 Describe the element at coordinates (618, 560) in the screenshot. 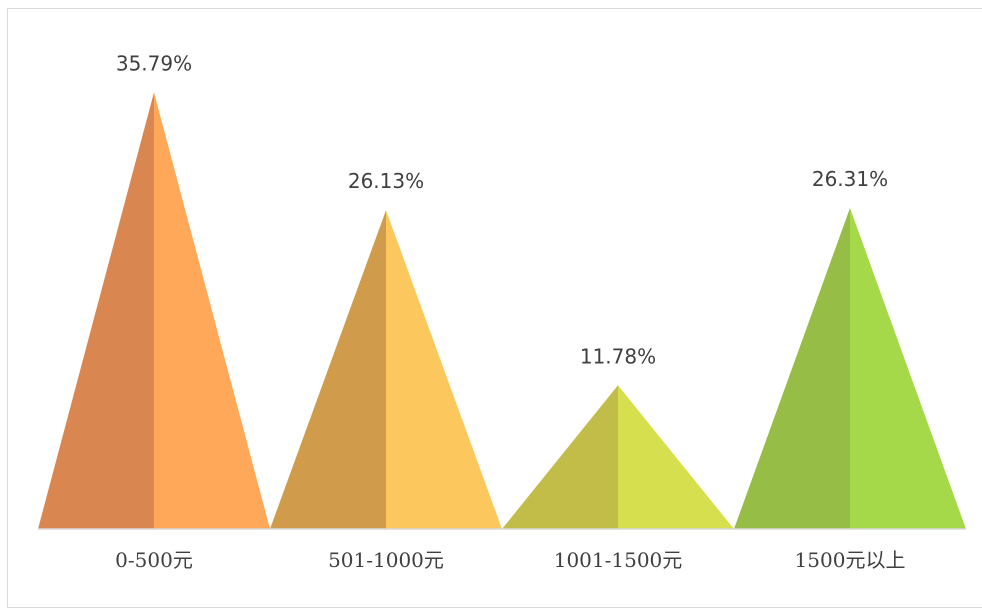

I see `x-tick-label: 1001-1500元` at that location.